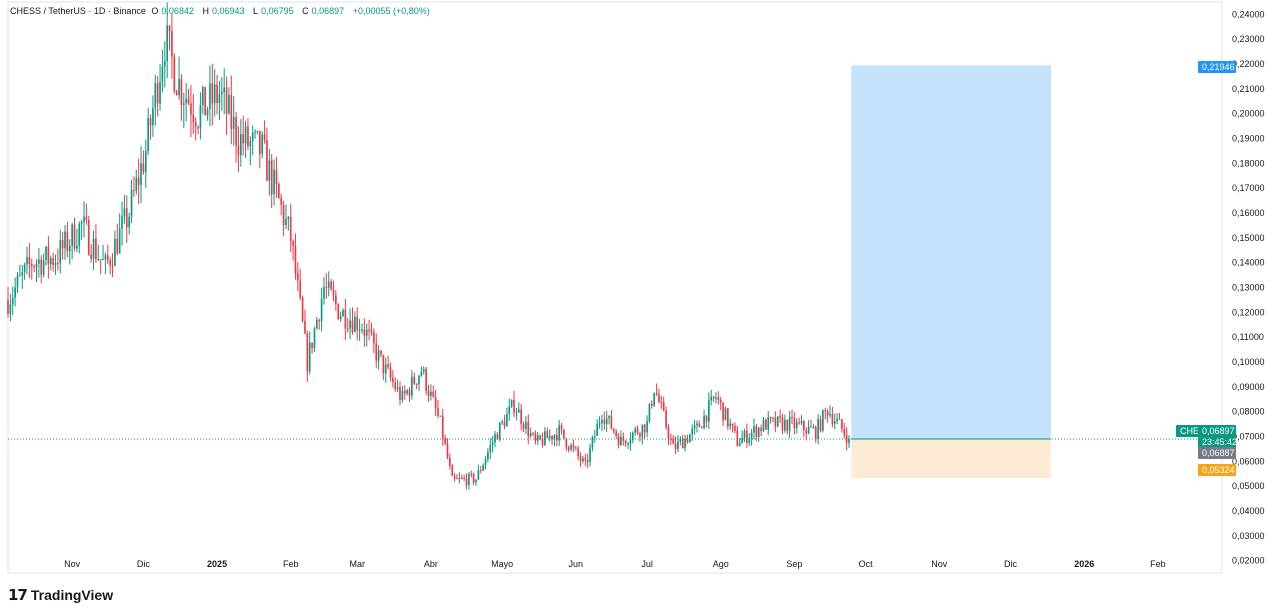 Image resolution: width=1280 pixels, height=616 pixels. I want to click on low-label: L, so click(256, 11).